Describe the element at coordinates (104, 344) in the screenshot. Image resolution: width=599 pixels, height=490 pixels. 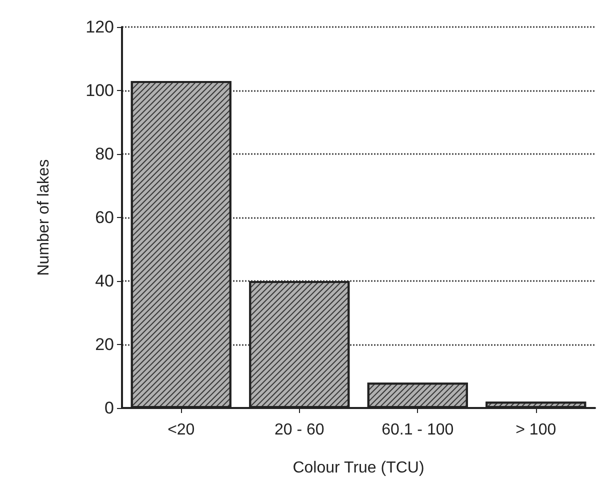
I see `y-tick-label: 20` at that location.